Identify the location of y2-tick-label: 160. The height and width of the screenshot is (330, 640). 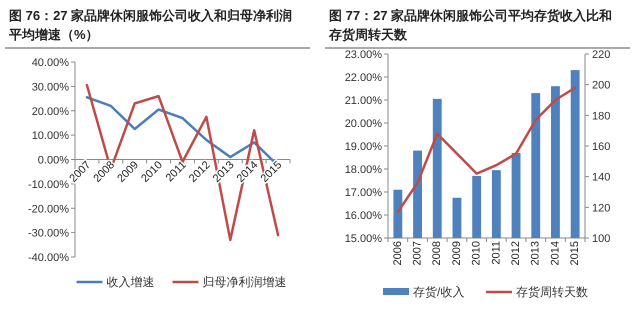
(601, 147).